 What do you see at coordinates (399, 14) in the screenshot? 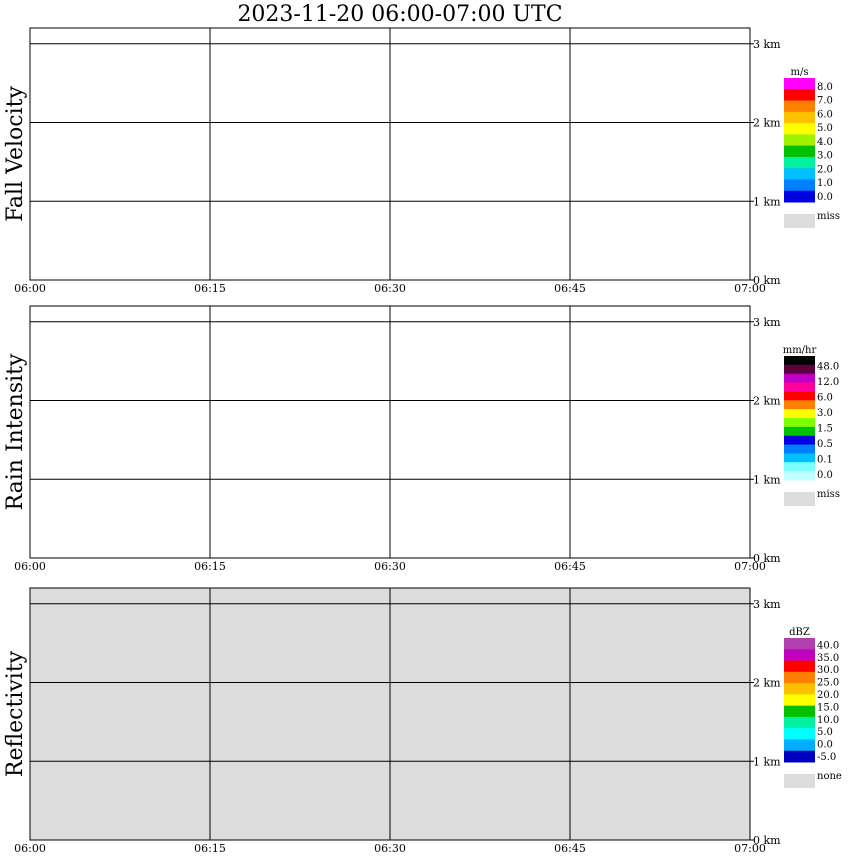
I see `figure-title: 2023-11-20 06:00-07:00 UTC` at bounding box center [399, 14].